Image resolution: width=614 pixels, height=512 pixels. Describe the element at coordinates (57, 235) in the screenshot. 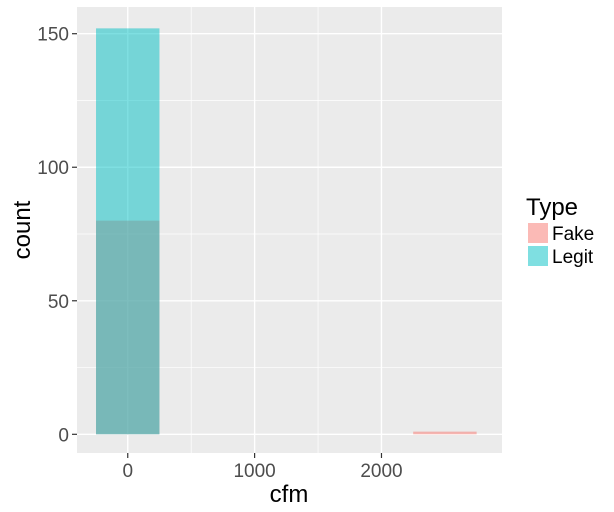

I see `y-axis-ticks: 0 50 100 150` at that location.